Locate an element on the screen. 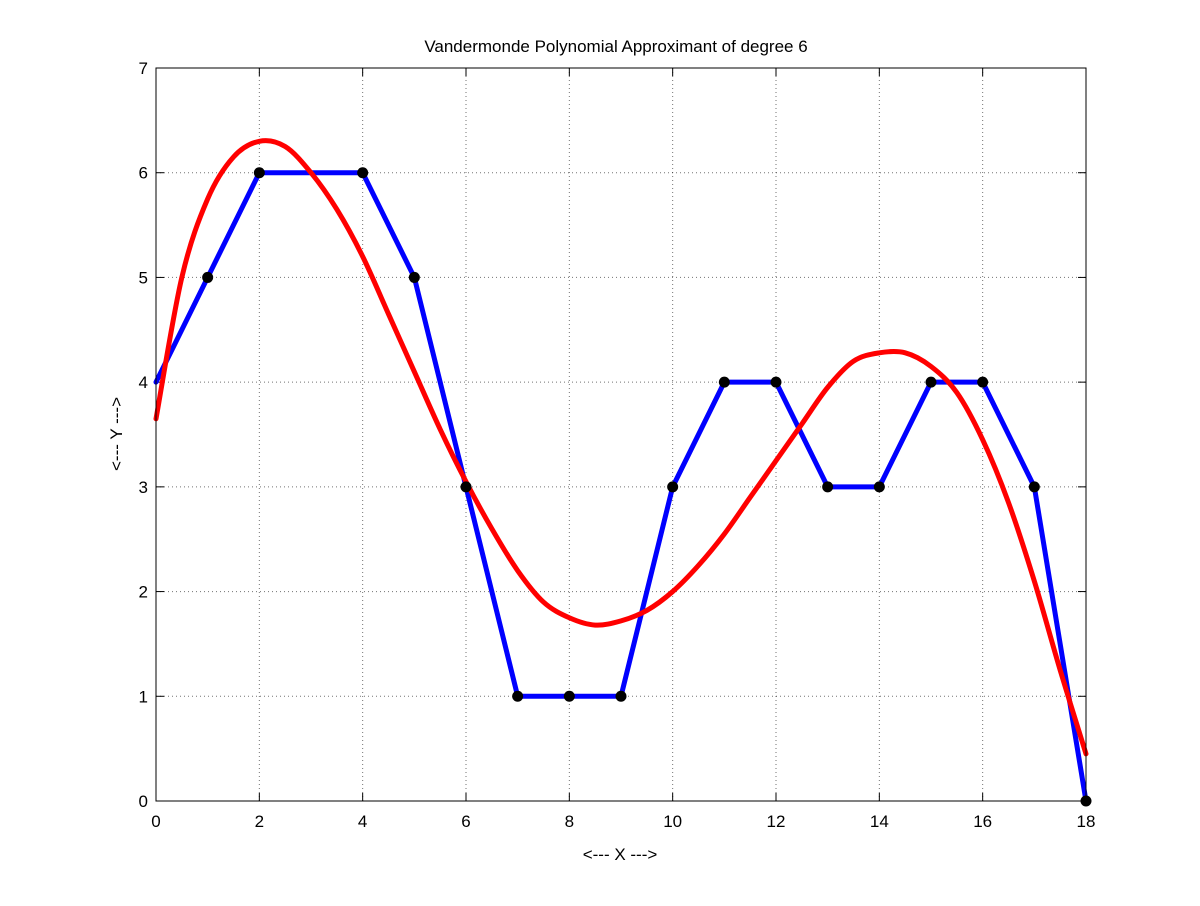 This screenshot has height=906, width=1200. y-tick-label: 2 is located at coordinates (143, 592).